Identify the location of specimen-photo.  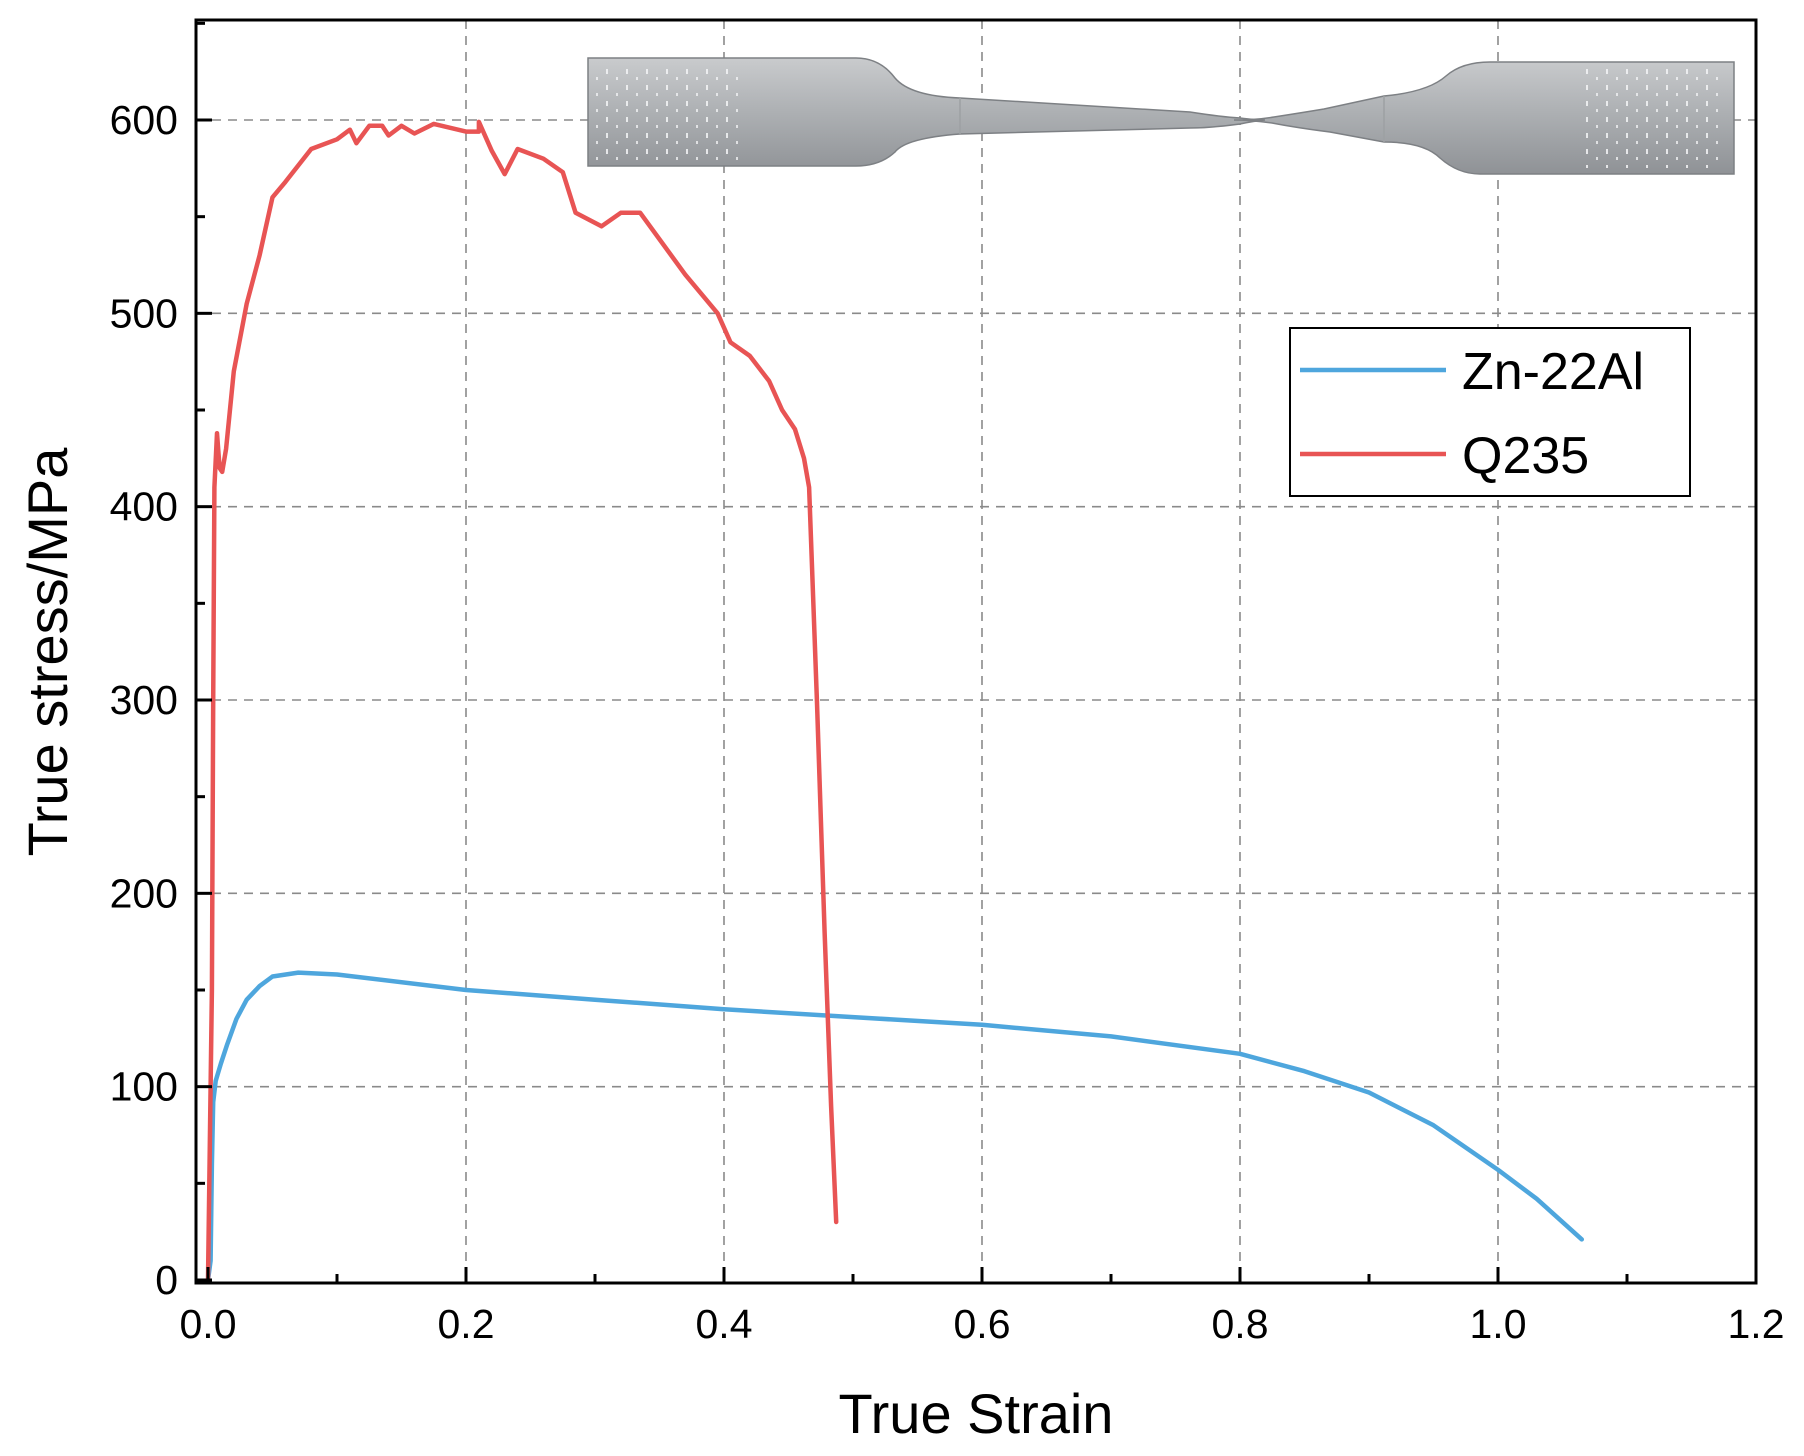
(1161, 116).